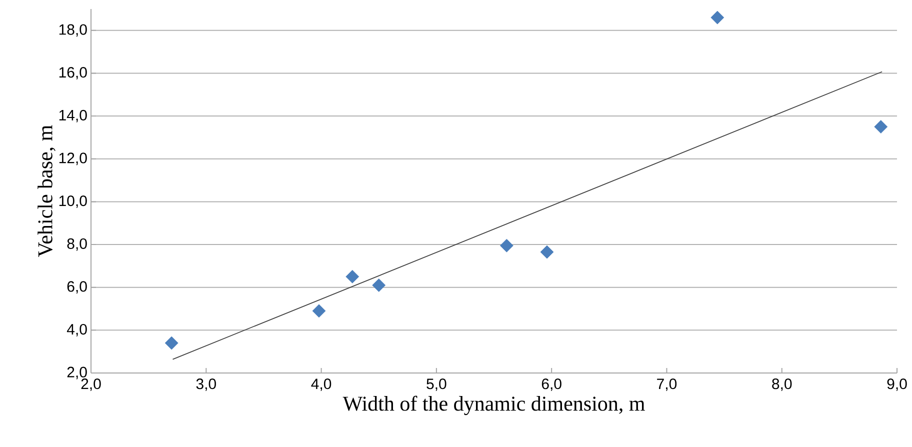  Describe the element at coordinates (73, 73) in the screenshot. I see `y-tick-label: 16,0` at that location.